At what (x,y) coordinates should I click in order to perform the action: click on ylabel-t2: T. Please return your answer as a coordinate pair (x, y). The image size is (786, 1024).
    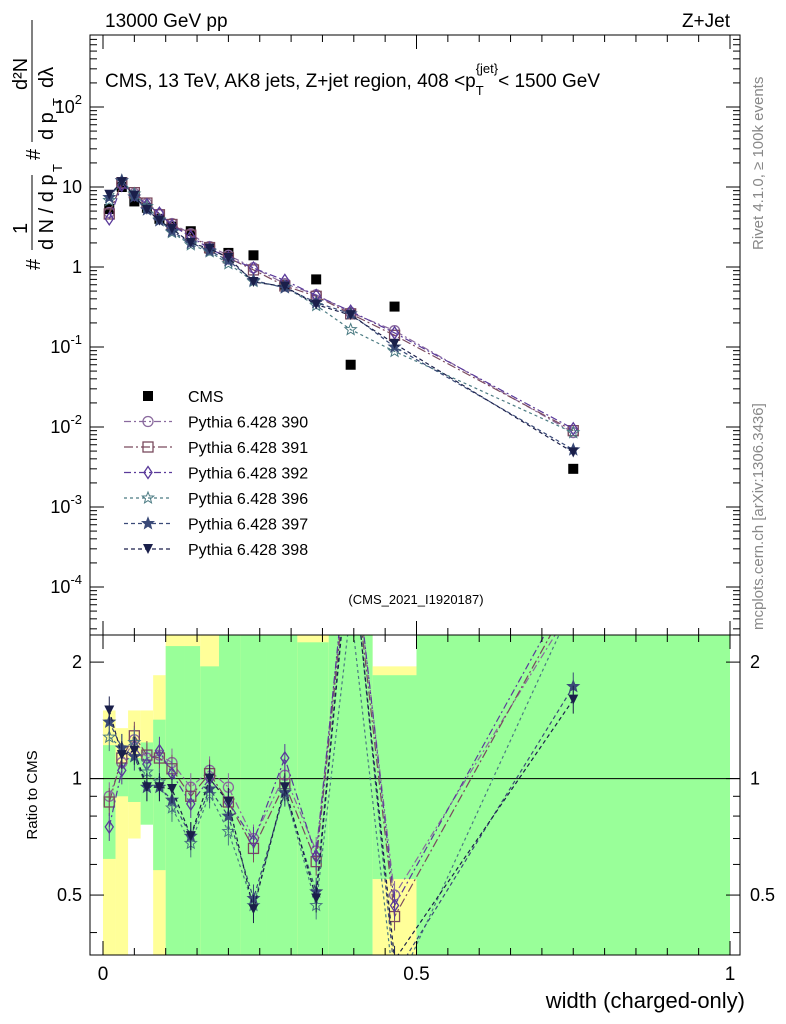
    Looking at the image, I should click on (57, 102).